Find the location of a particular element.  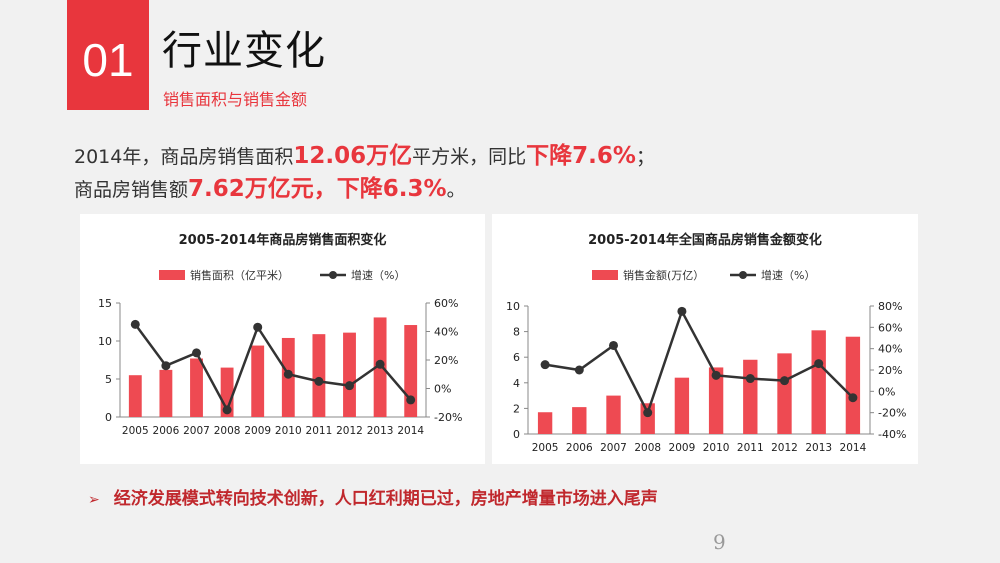

legend-line-marker is located at coordinates (333, 275).